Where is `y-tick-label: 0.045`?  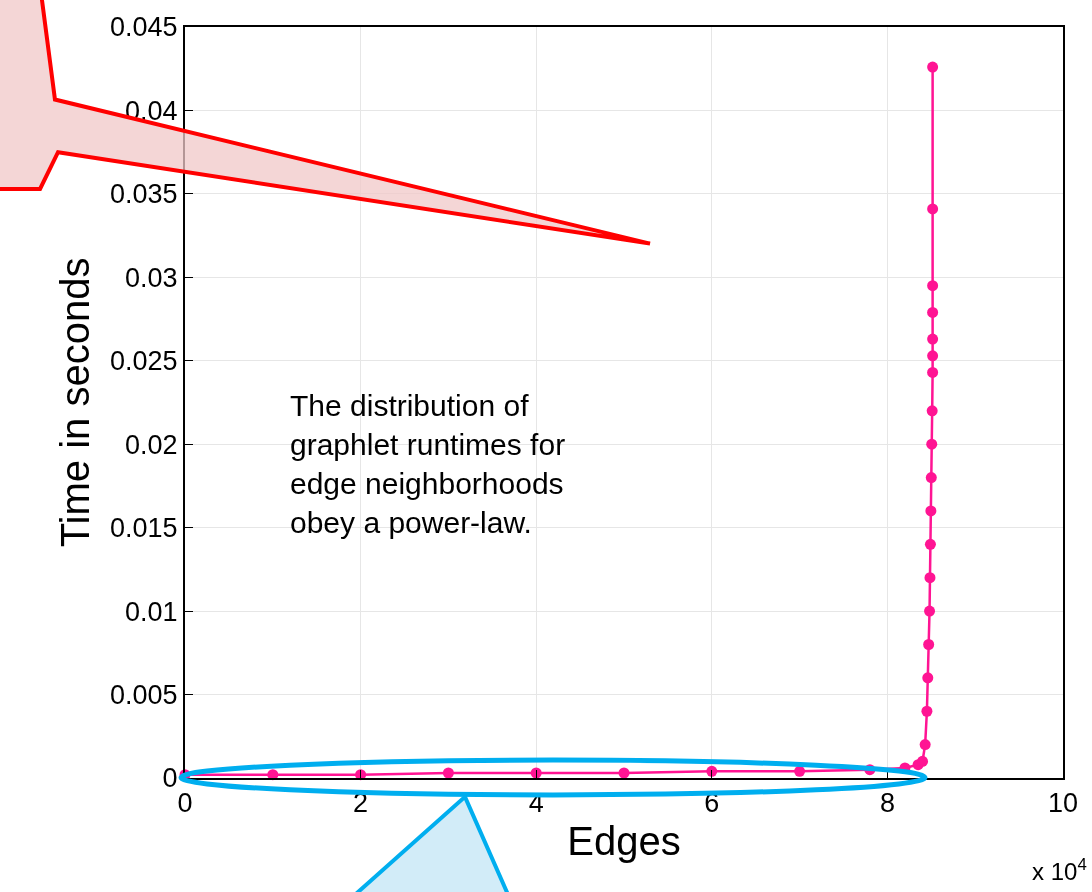
y-tick-label: 0.045 is located at coordinates (144, 27).